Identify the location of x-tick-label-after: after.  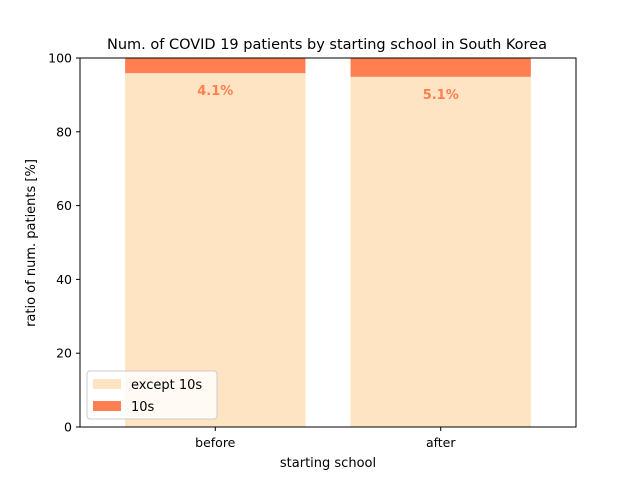
(441, 442).